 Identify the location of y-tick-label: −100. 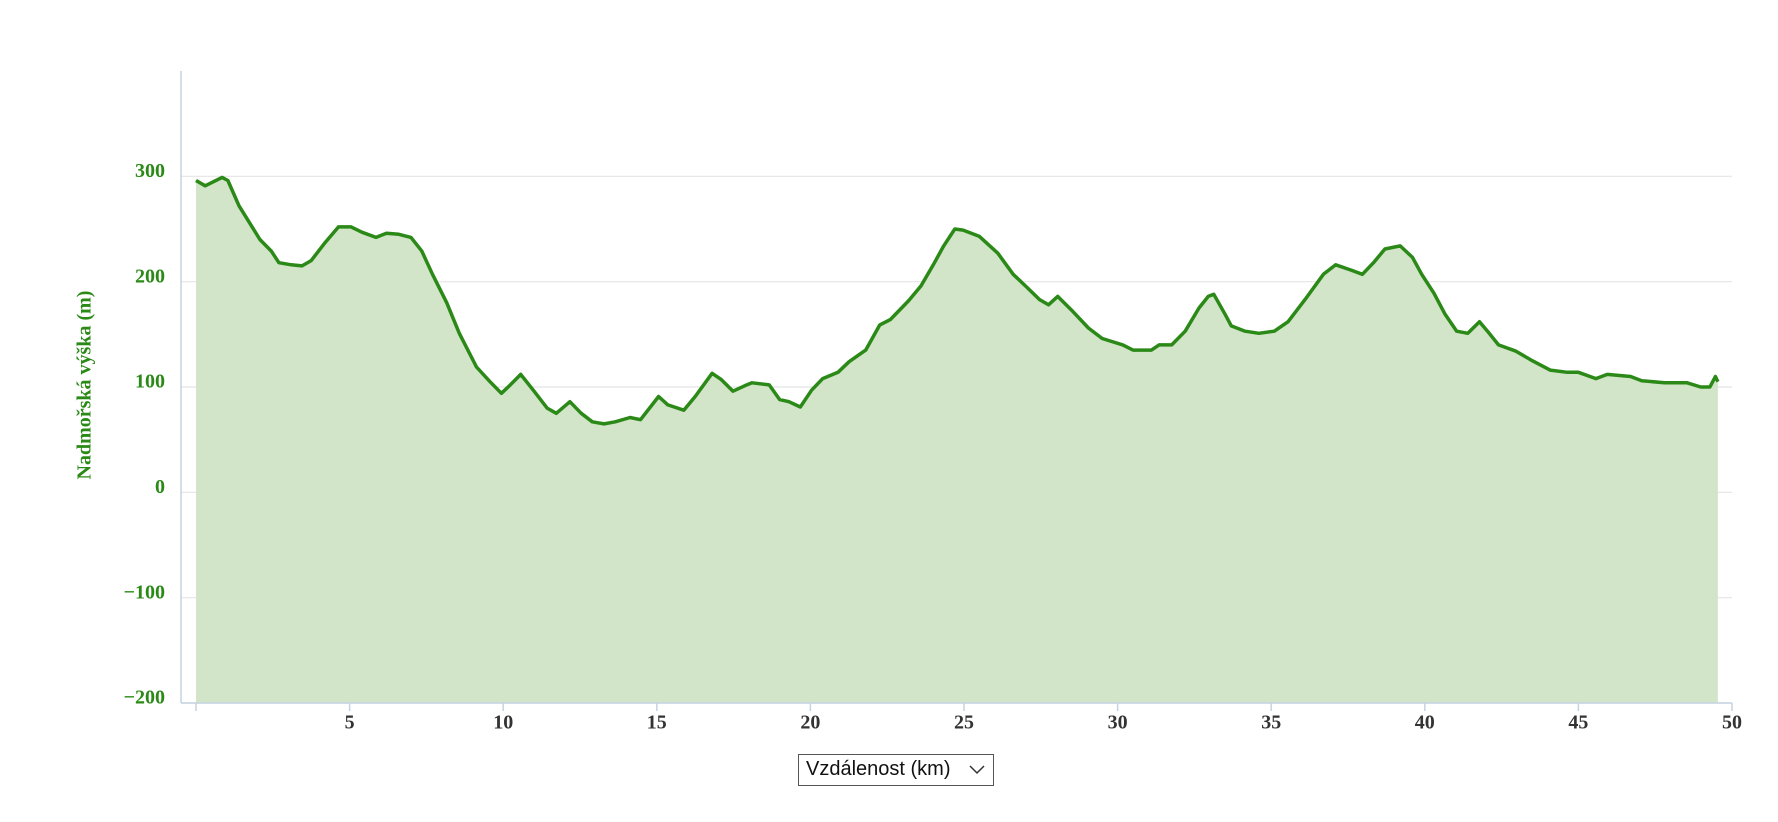
(144, 592).